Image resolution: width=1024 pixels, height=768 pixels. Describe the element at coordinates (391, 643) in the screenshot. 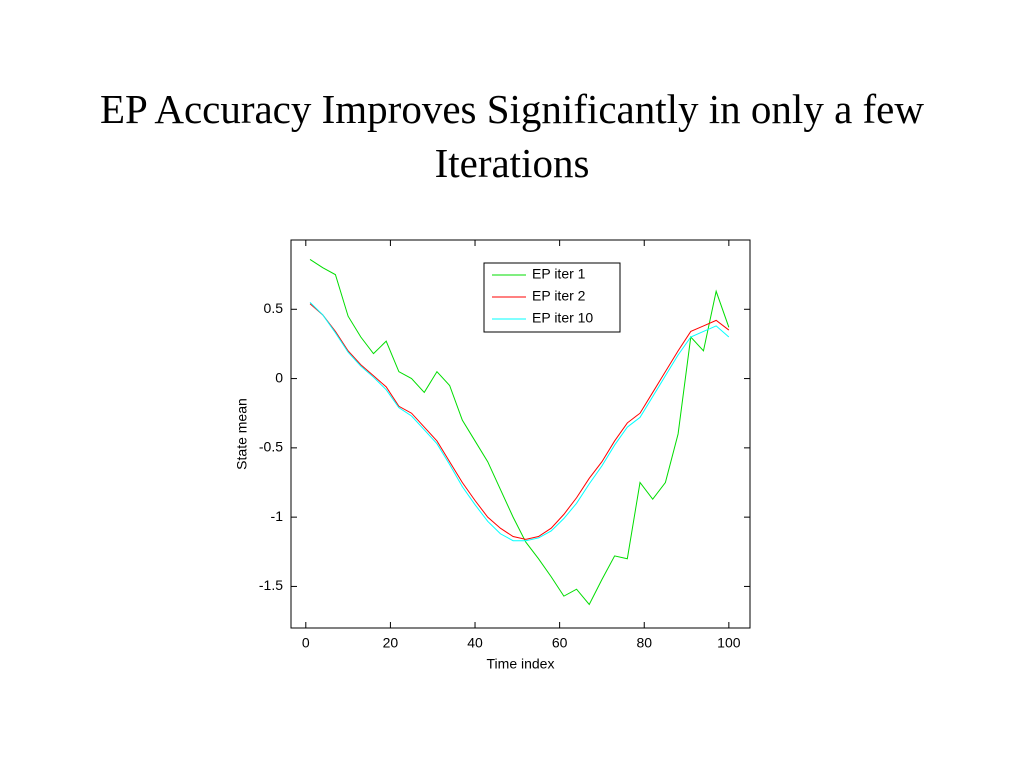

I see `x-tick-label: 20` at that location.